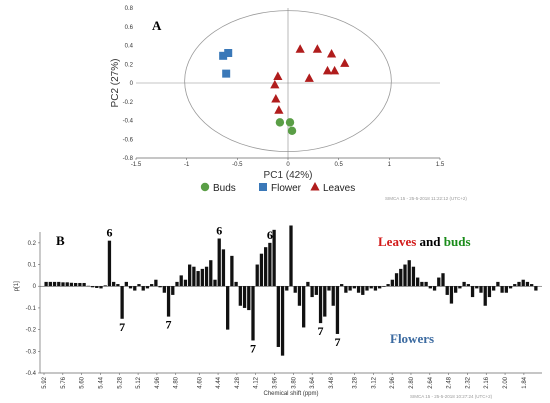  I want to click on y-tick-label: -0.4, so click(128, 122).